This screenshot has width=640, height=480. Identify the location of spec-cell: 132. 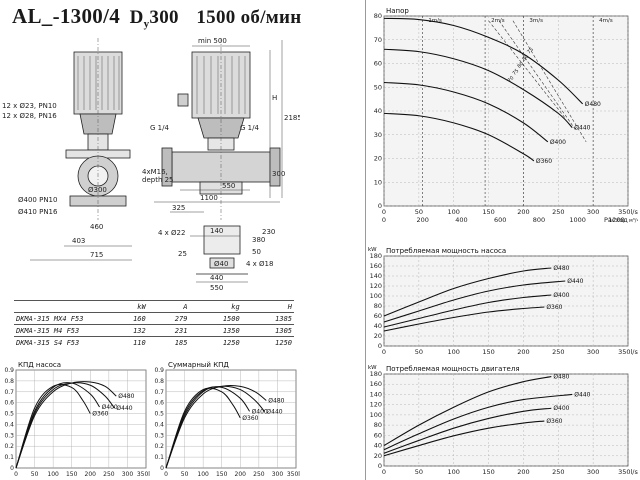
(127, 330).